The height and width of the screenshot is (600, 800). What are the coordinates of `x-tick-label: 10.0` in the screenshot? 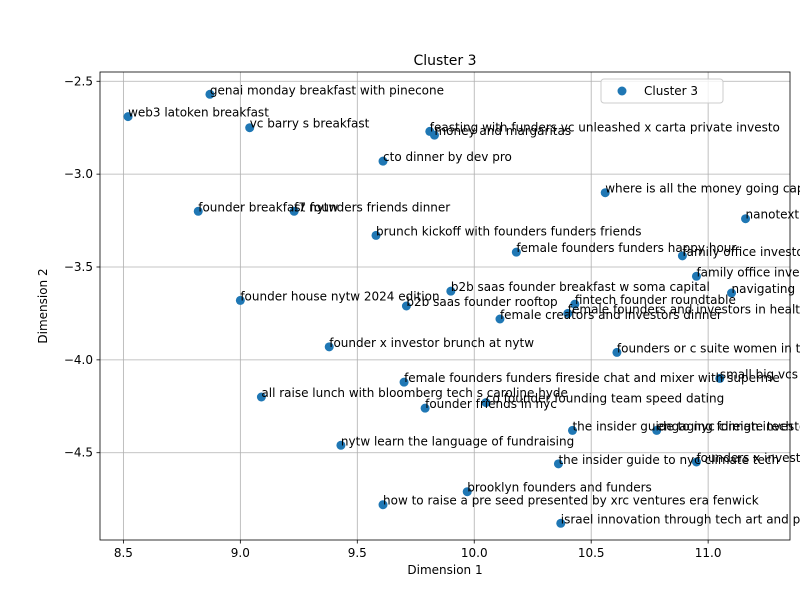 It's located at (474, 553).